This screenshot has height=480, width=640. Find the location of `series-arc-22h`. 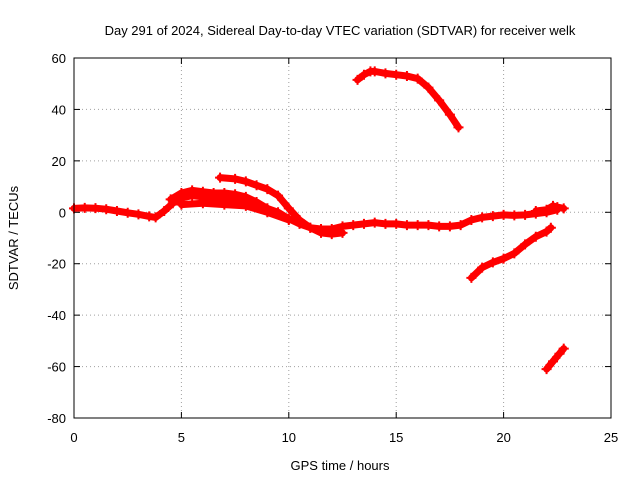

series-arc-22h is located at coordinates (555, 359).